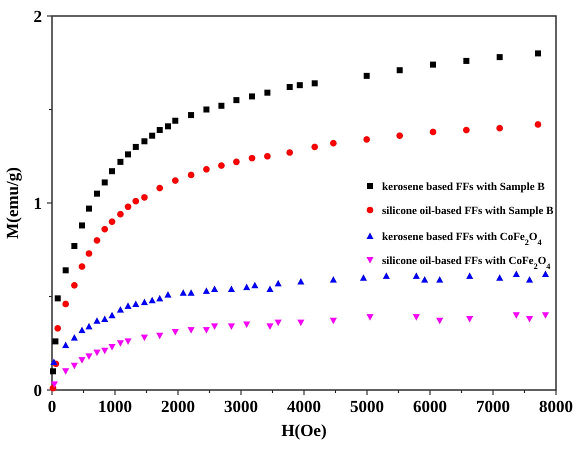 The height and width of the screenshot is (450, 577). I want to click on x-tick-label: 2000, so click(178, 406).